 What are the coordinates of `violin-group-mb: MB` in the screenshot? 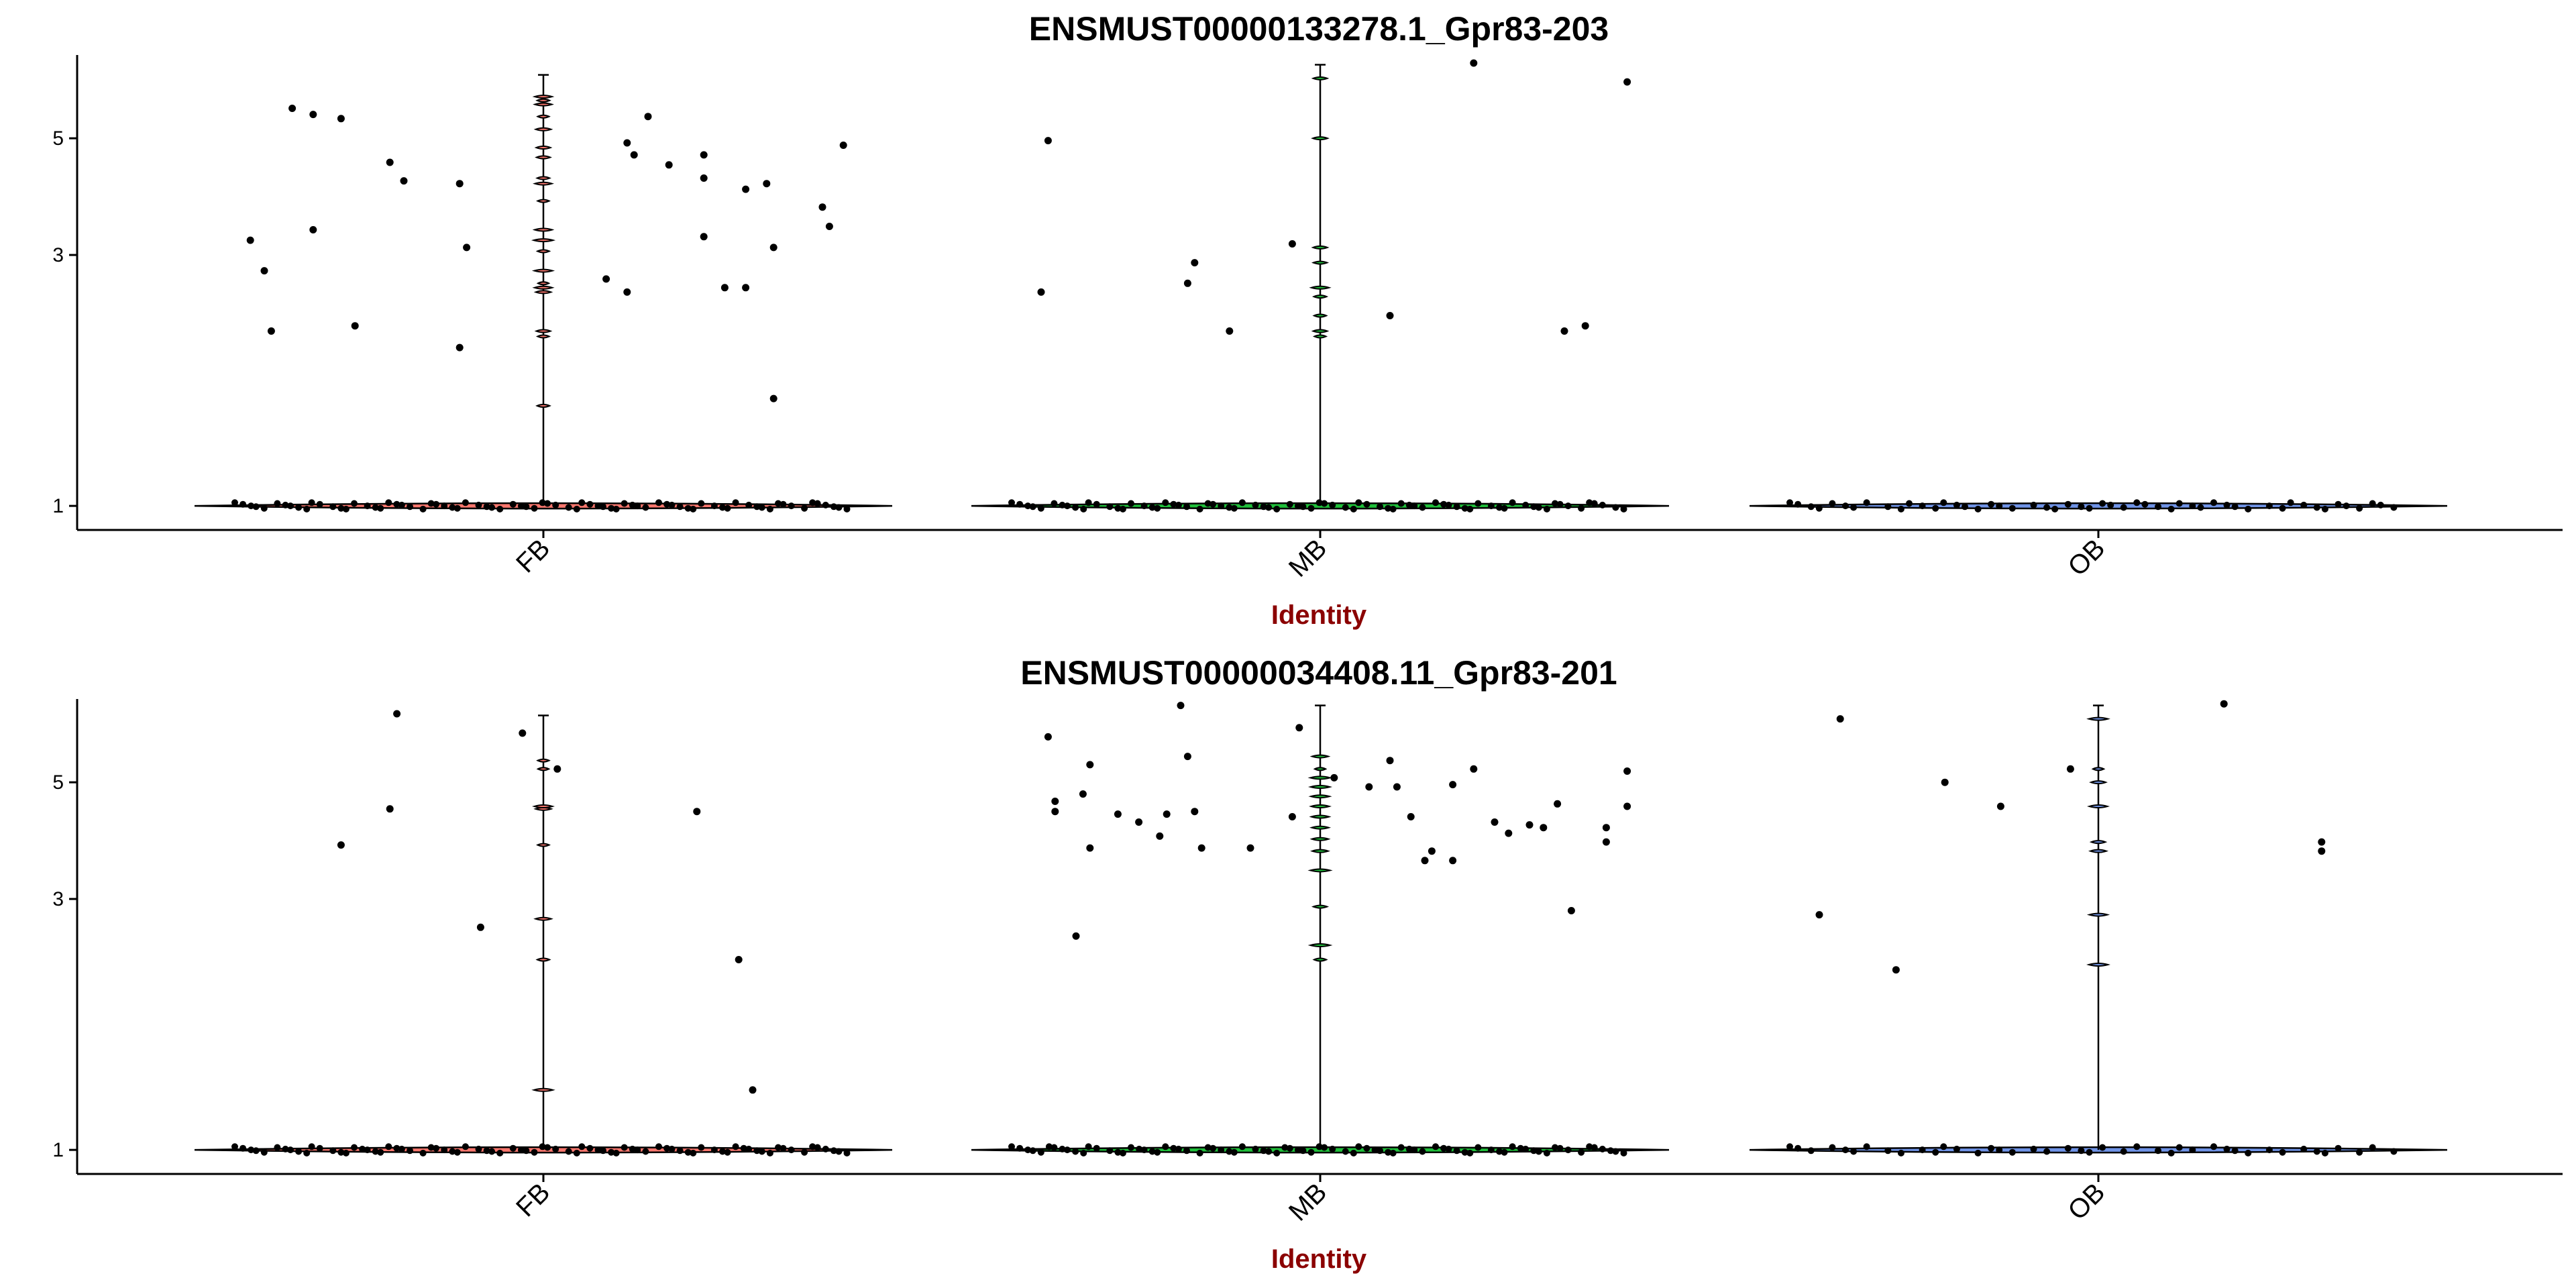 It's located at (1320, 964).